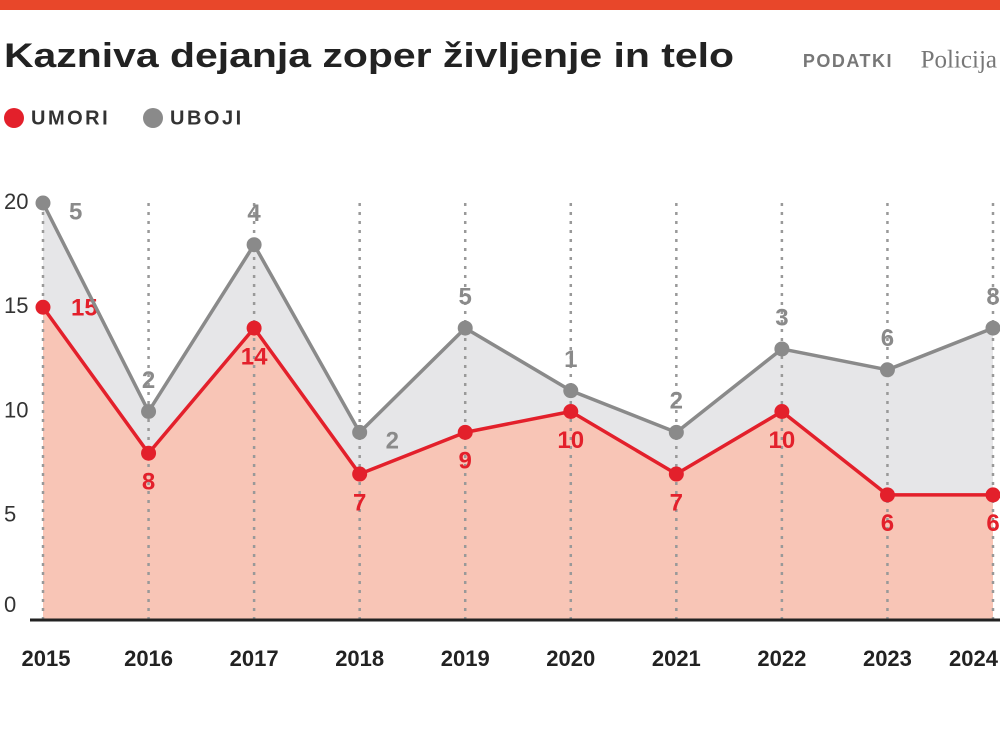 The image size is (1000, 735). Describe the element at coordinates (848, 61) in the screenshot. I see `source-label: PODATKI` at that location.